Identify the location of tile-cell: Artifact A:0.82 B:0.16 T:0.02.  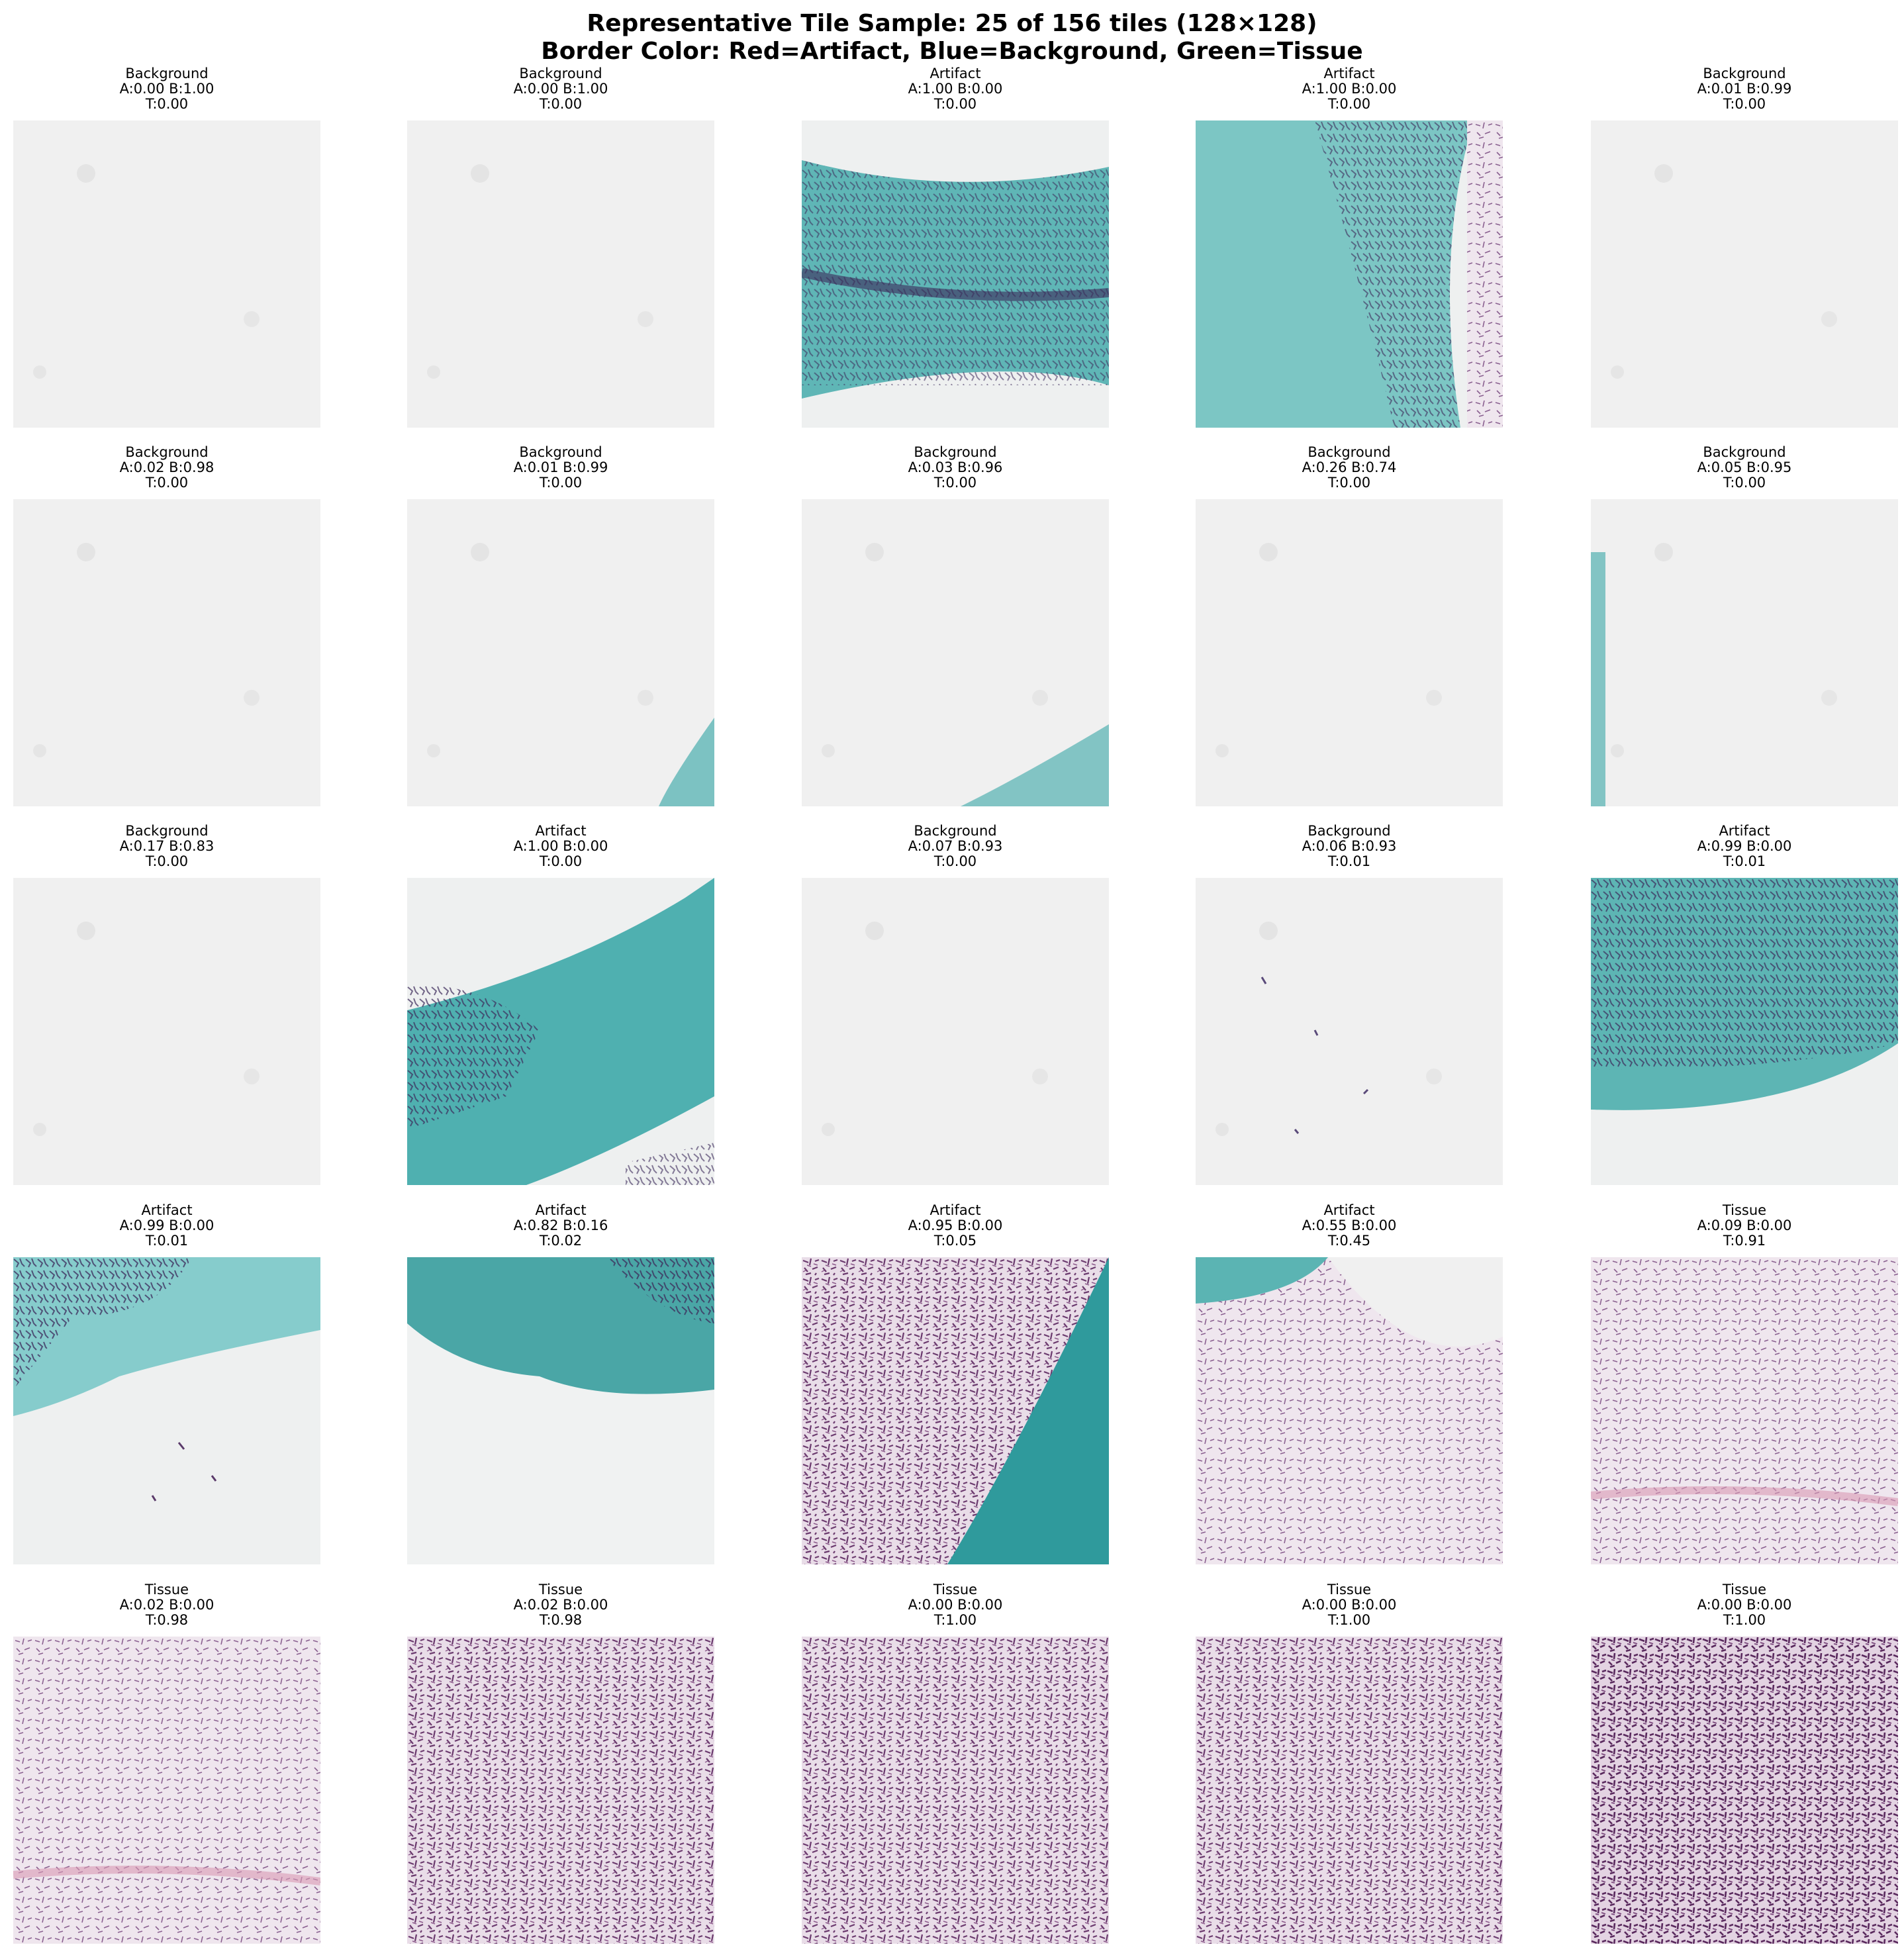
(560, 1383).